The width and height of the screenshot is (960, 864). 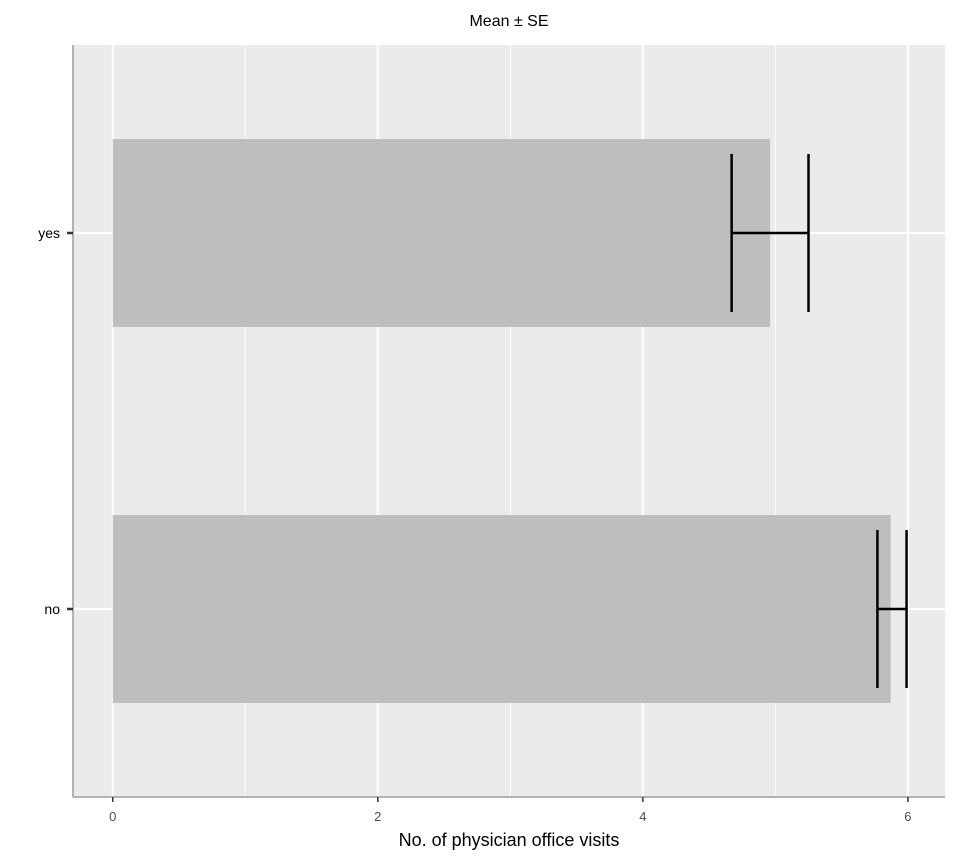 What do you see at coordinates (892, 609) in the screenshot?
I see `error-bar-no` at bounding box center [892, 609].